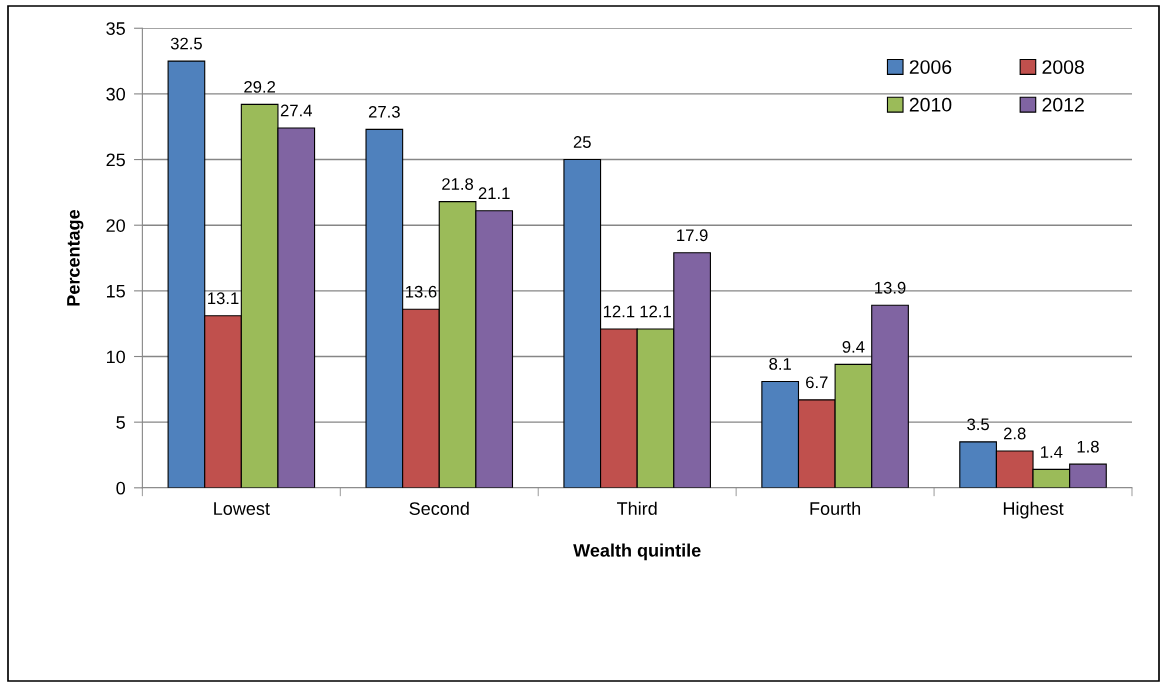  Describe the element at coordinates (637, 552) in the screenshot. I see `x-axis-title: Wealth quintile` at that location.